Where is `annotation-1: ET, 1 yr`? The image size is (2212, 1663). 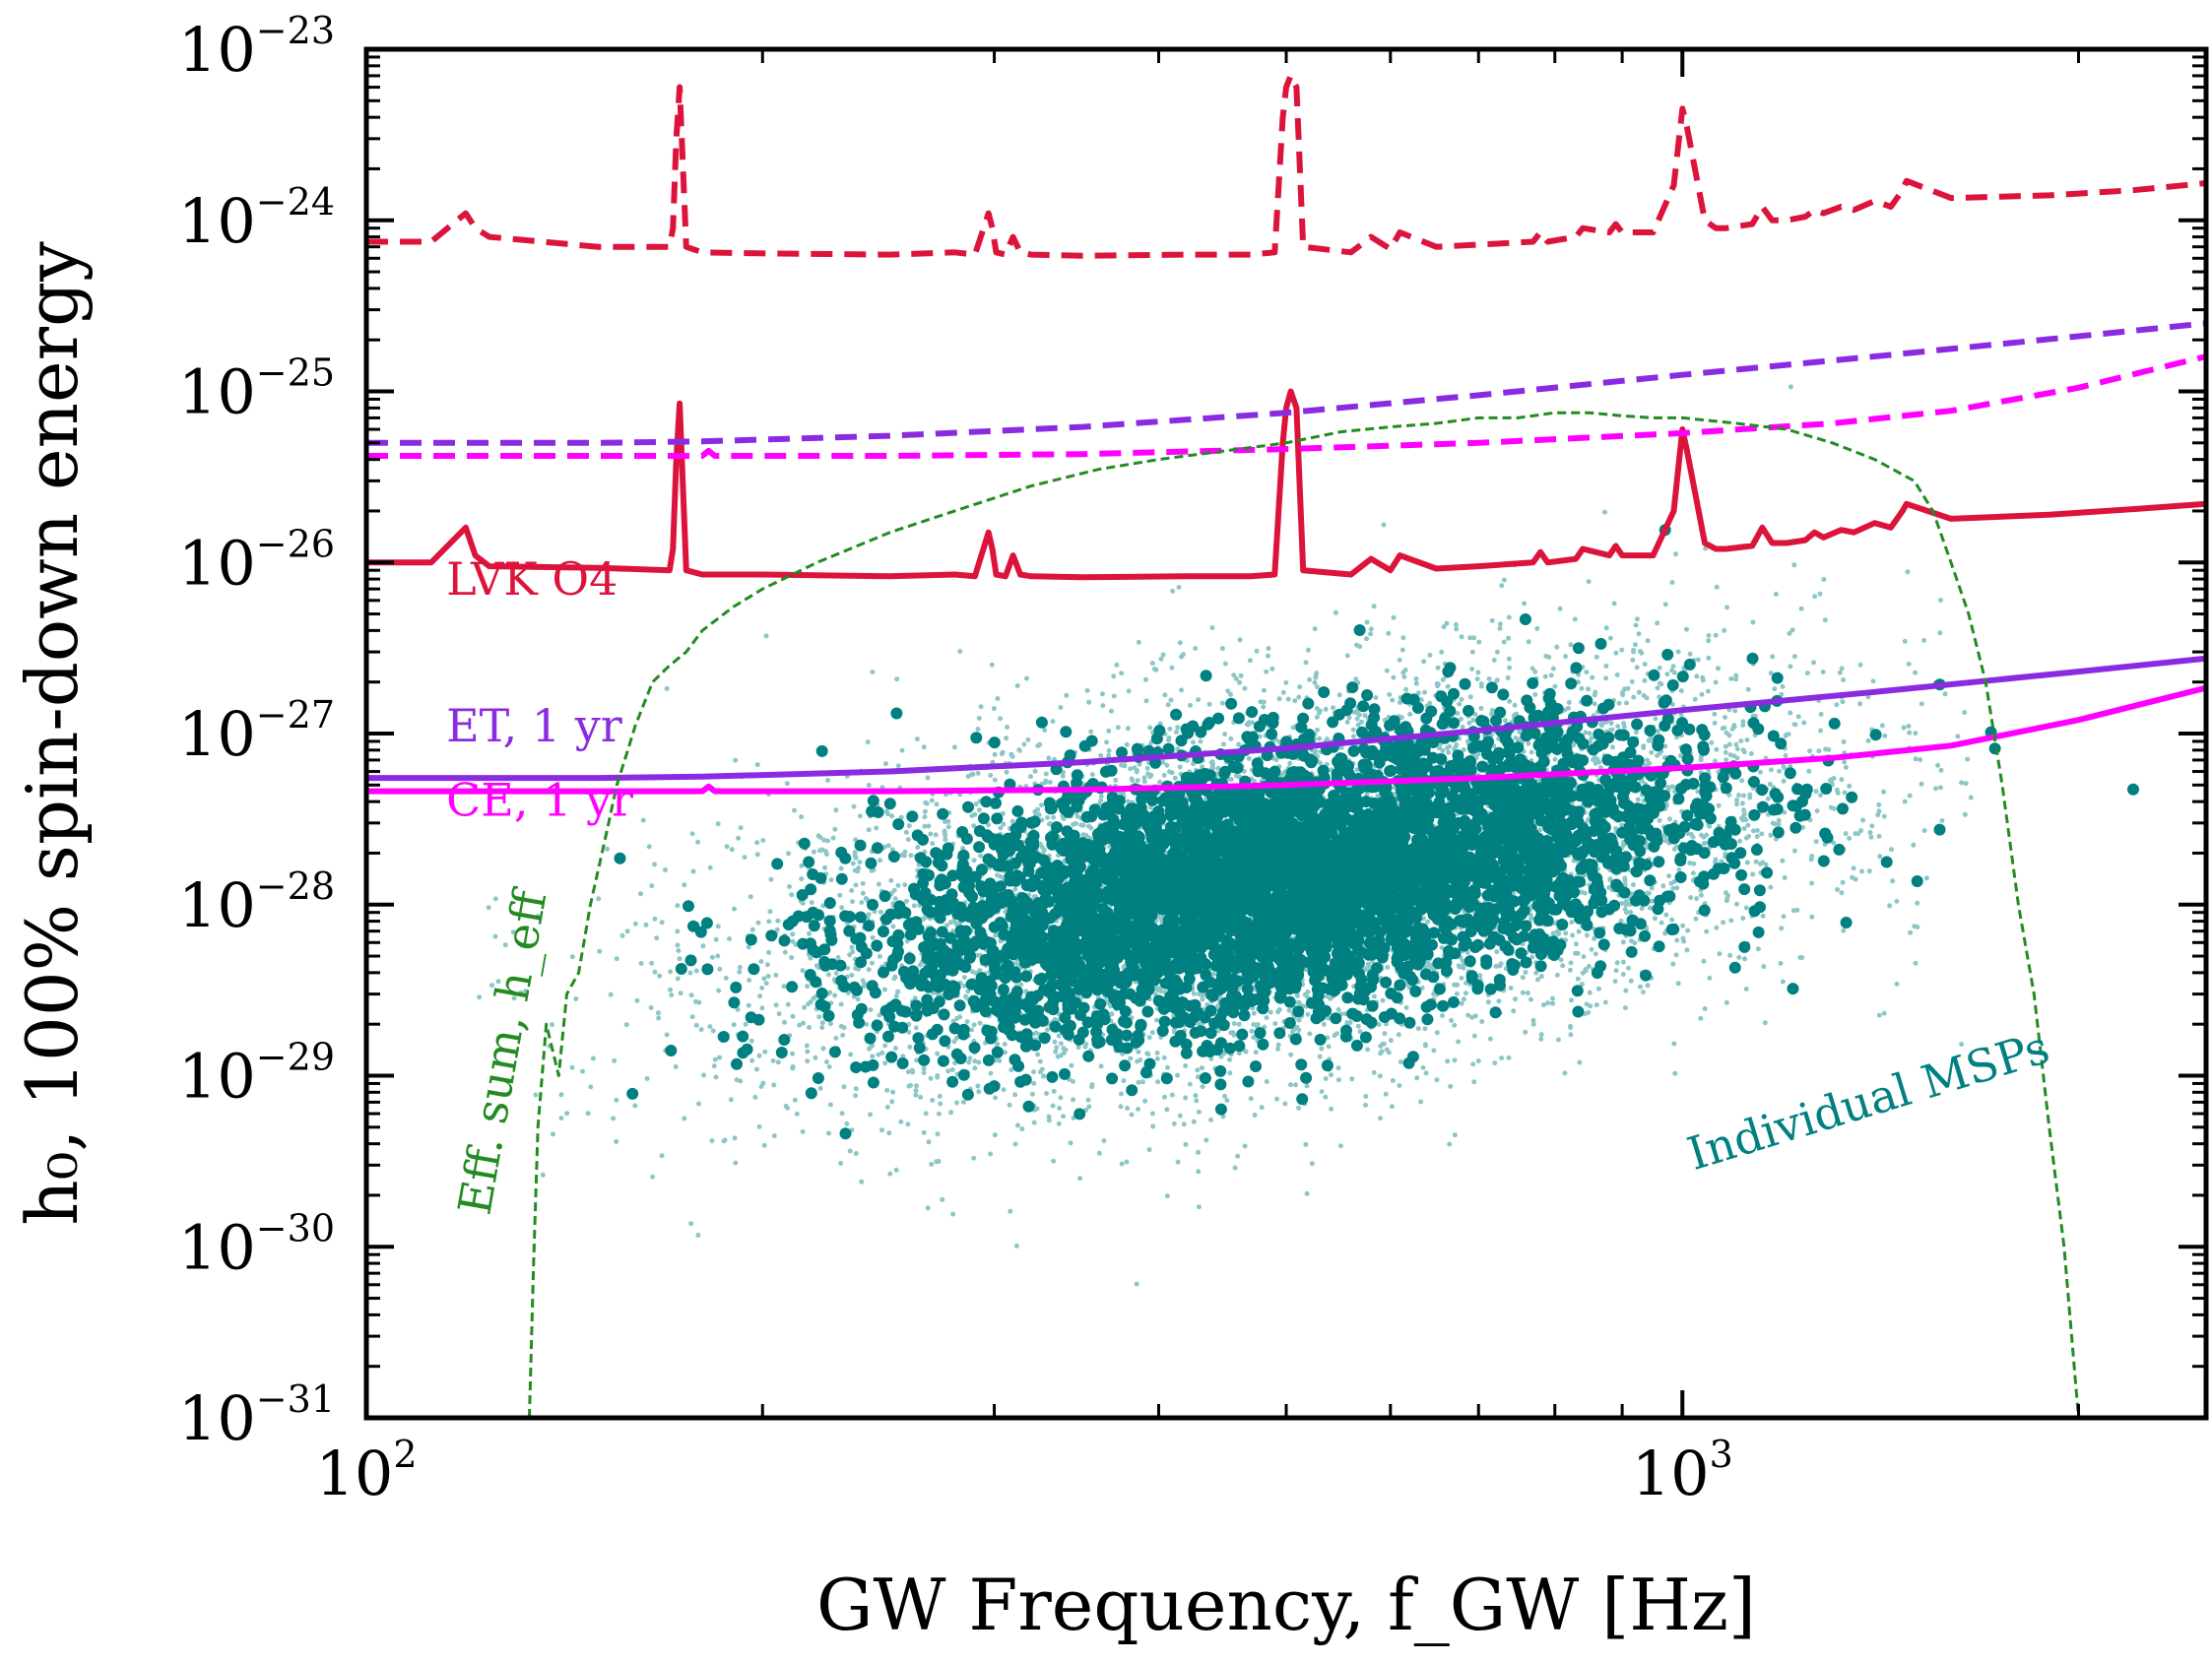 annotation-1: ET, 1 yr is located at coordinates (534, 725).